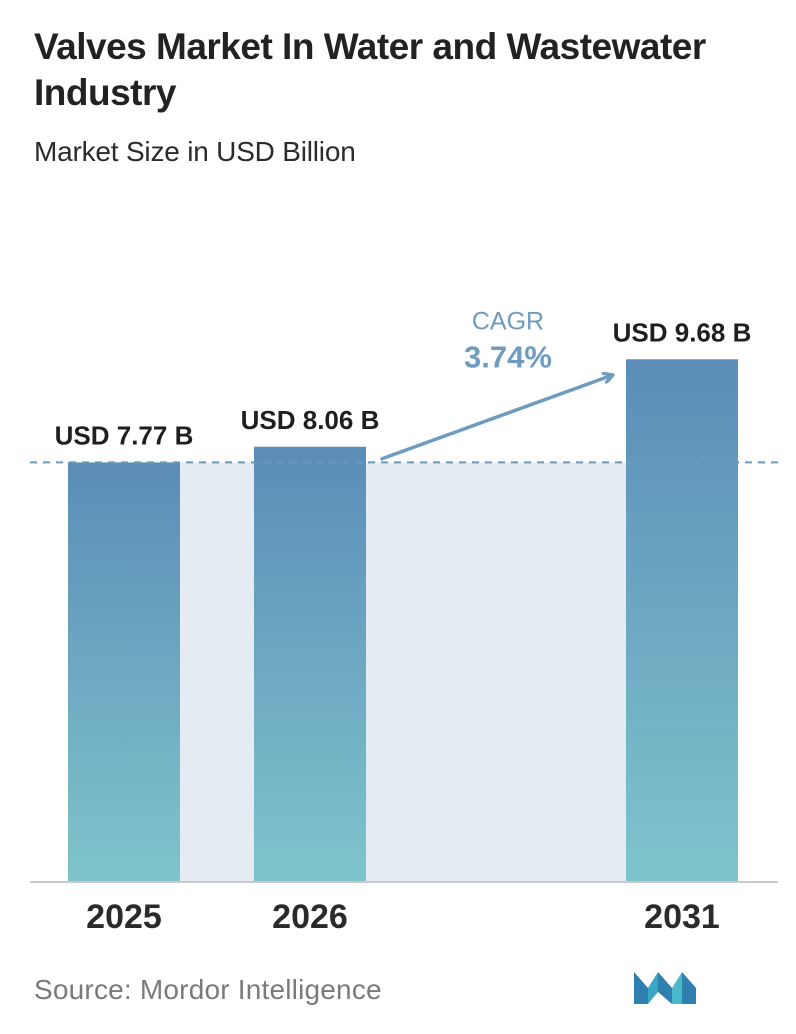  Describe the element at coordinates (195, 151) in the screenshot. I see `chart-subtitle: Market Size in USD Billion` at that location.